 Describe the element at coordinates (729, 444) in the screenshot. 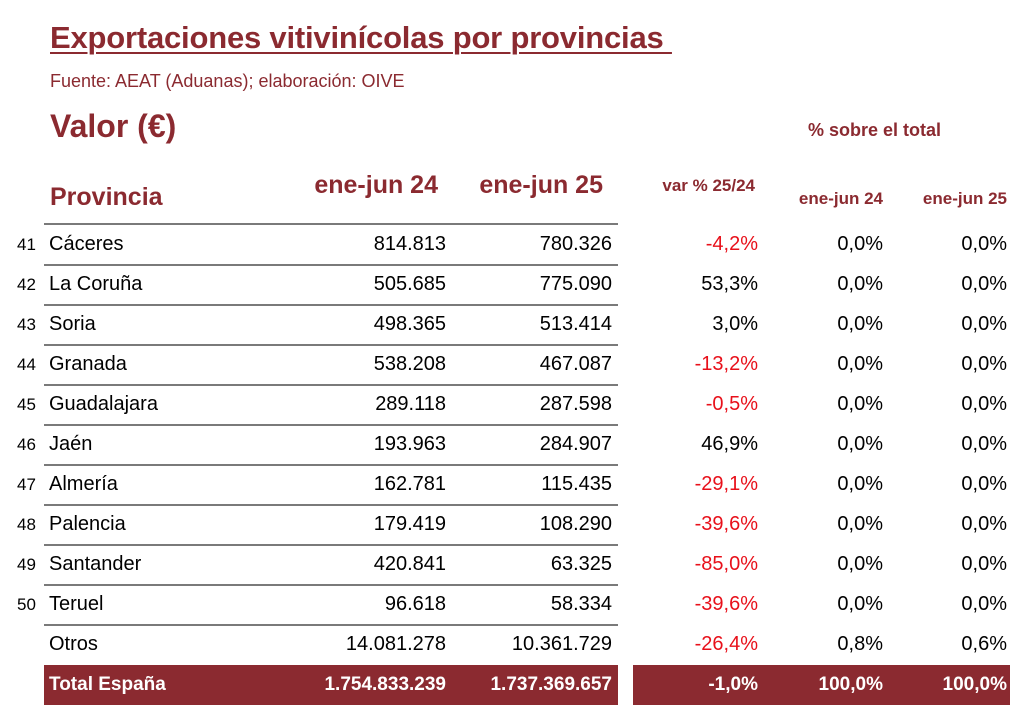

I see `variation: 46,9%` at that location.